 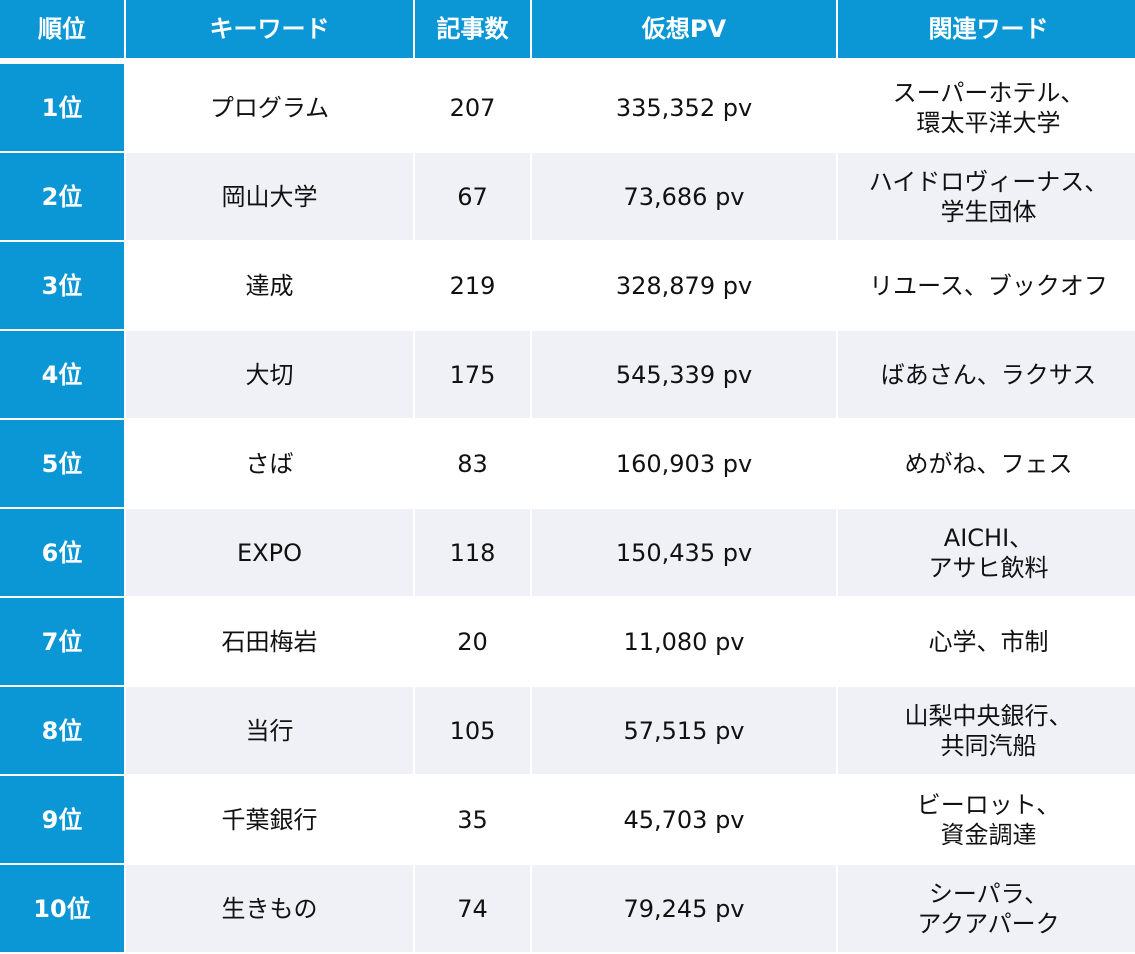 I want to click on keyword-cell: 大切, so click(x=269, y=375).